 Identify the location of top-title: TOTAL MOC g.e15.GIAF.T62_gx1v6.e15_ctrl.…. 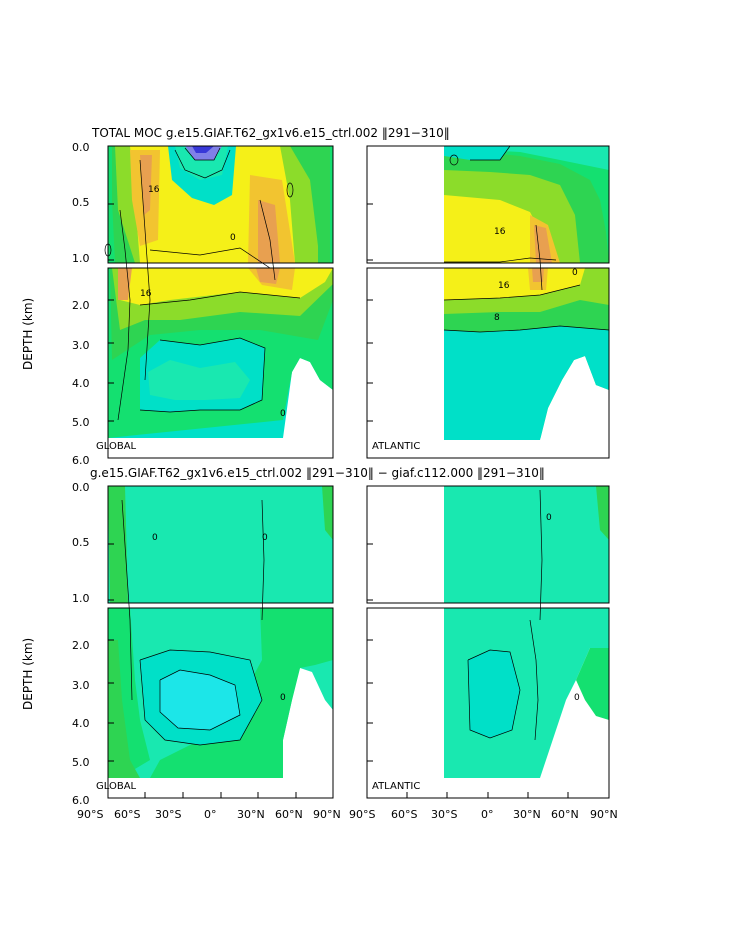
(270, 133).